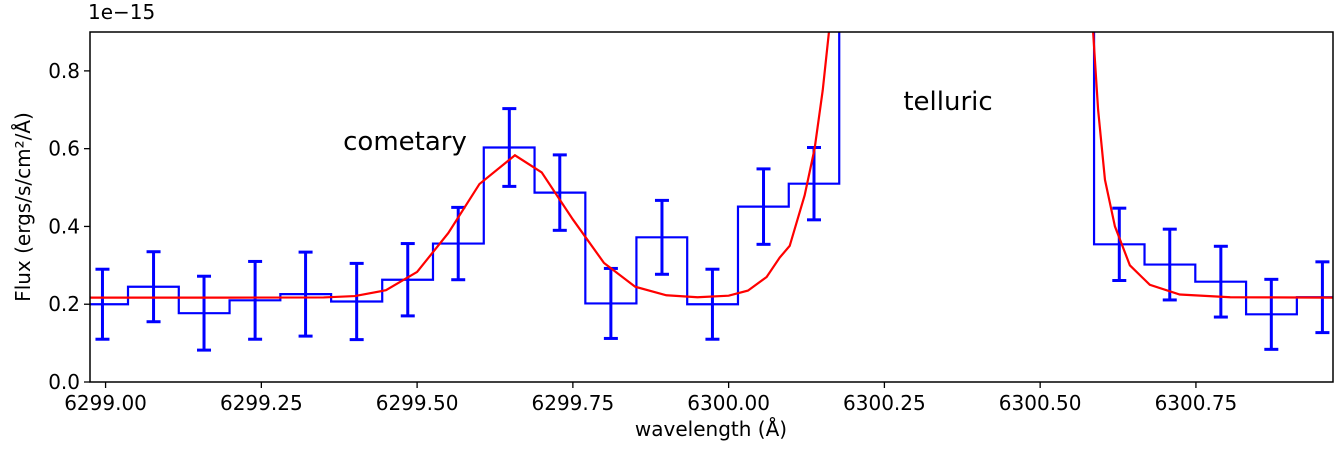 The width and height of the screenshot is (1343, 449). Describe the element at coordinates (573, 403) in the screenshot. I see `x-tick-label: 6299.75` at that location.